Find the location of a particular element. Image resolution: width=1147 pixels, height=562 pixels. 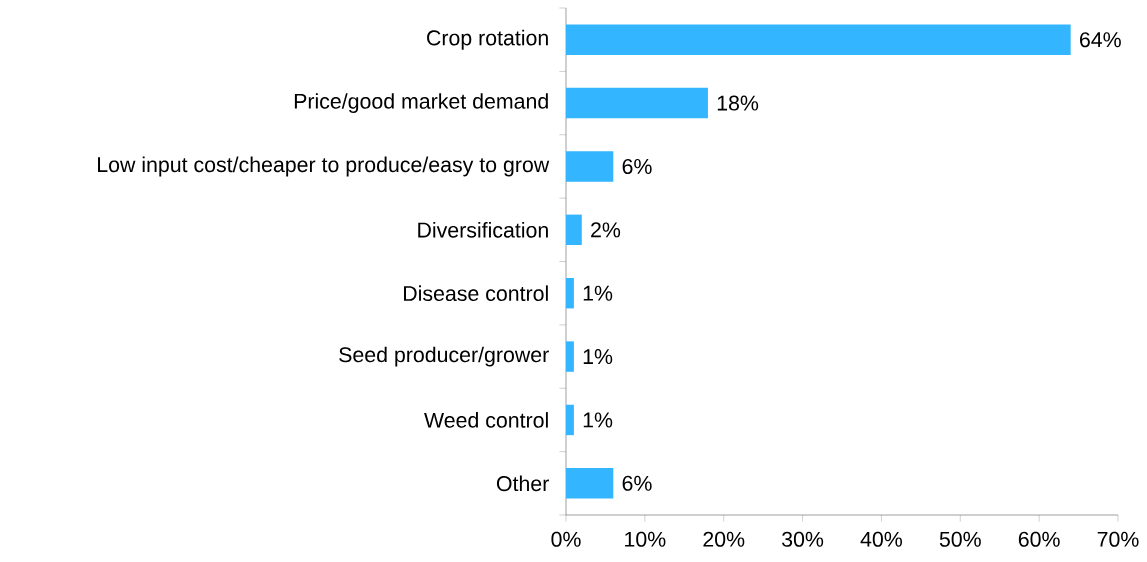

x-tick-label: 10% is located at coordinates (645, 539).